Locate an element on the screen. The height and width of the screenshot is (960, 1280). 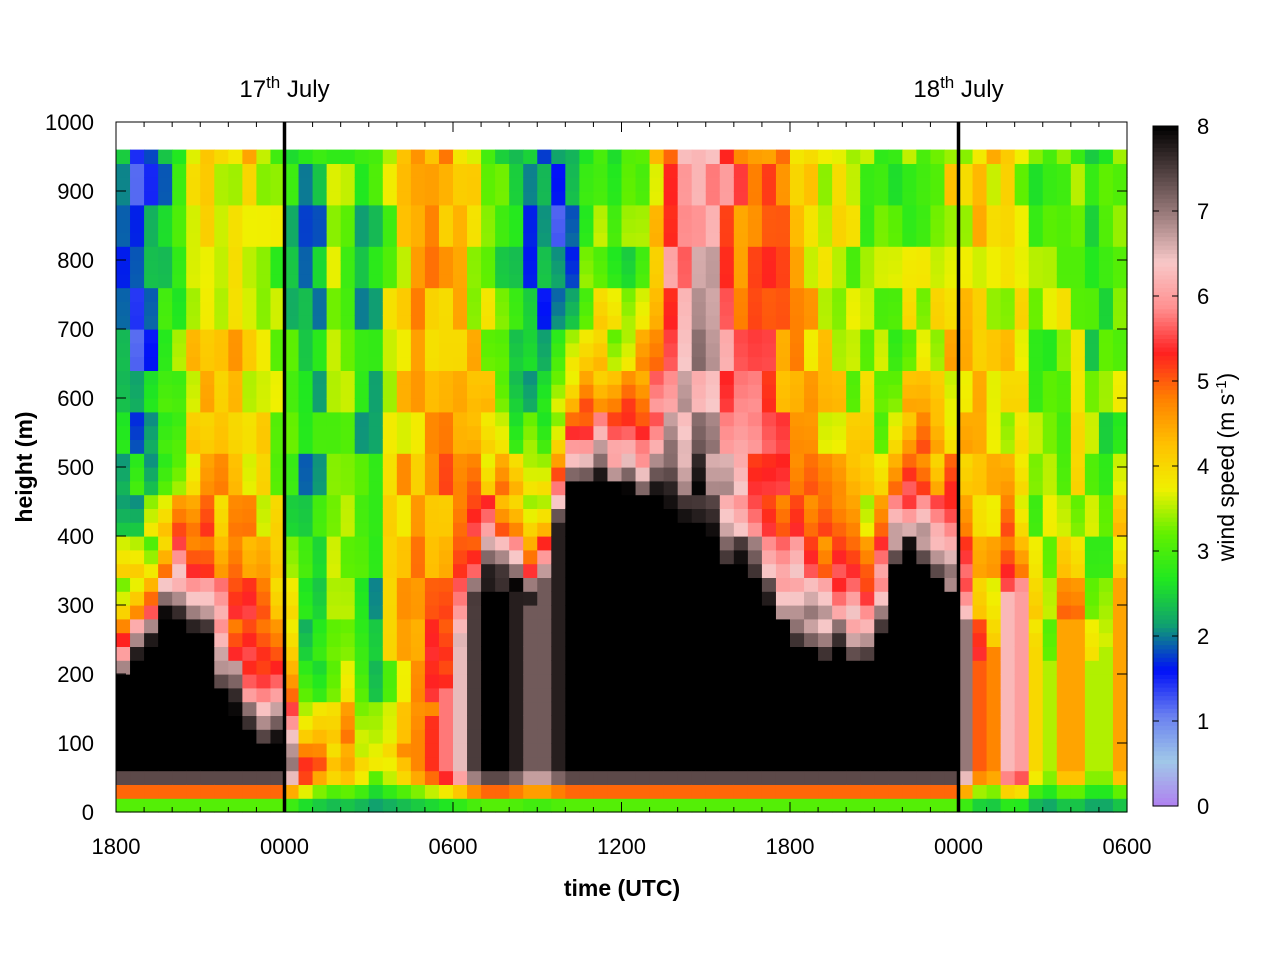
month-name: July is located at coordinates (978, 89).